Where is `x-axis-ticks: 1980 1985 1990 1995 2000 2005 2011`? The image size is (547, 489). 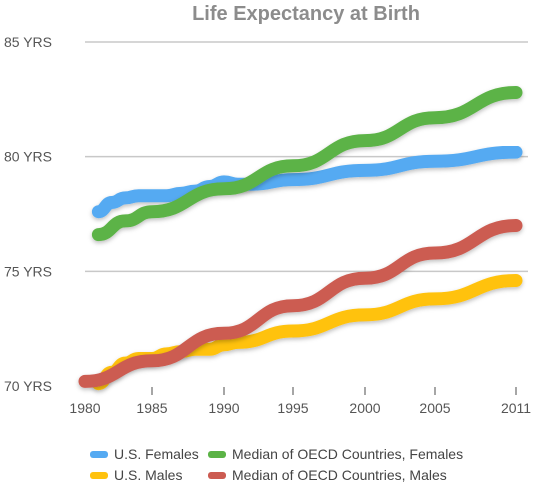
x-axis-ticks: 1980 1985 1990 1995 2000 2005 2011 is located at coordinates (300, 401).